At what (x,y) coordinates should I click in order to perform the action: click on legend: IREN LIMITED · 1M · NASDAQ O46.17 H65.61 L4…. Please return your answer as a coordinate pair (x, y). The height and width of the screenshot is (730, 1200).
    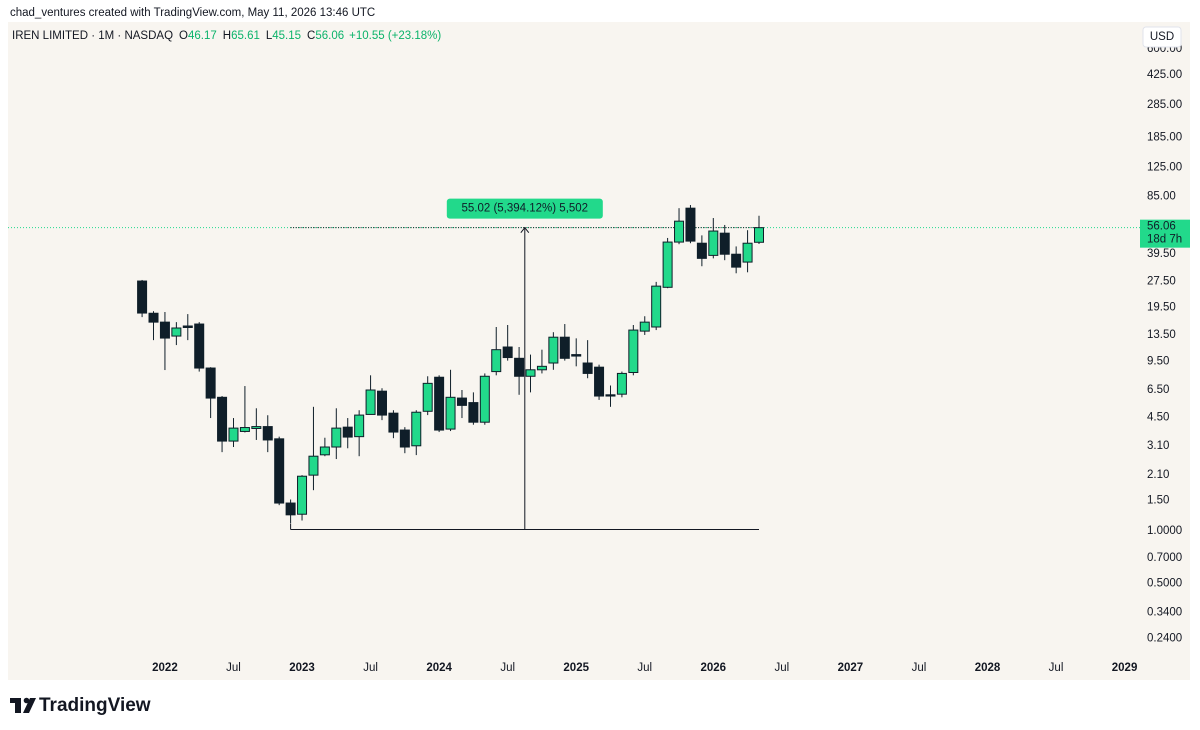
    Looking at the image, I should click on (226, 36).